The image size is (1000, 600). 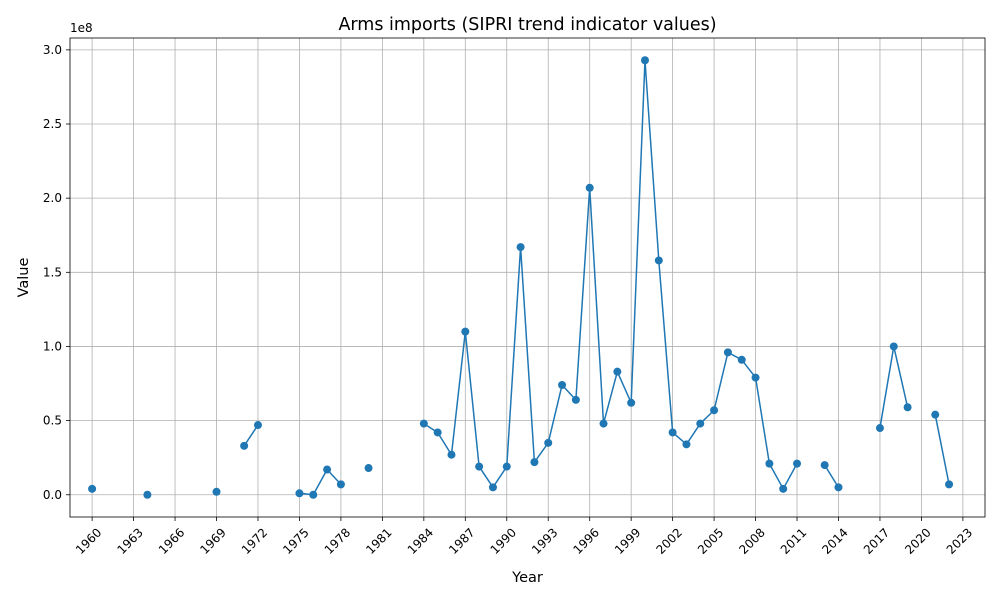 What do you see at coordinates (24, 278) in the screenshot?
I see `y-axis-title: Value` at bounding box center [24, 278].